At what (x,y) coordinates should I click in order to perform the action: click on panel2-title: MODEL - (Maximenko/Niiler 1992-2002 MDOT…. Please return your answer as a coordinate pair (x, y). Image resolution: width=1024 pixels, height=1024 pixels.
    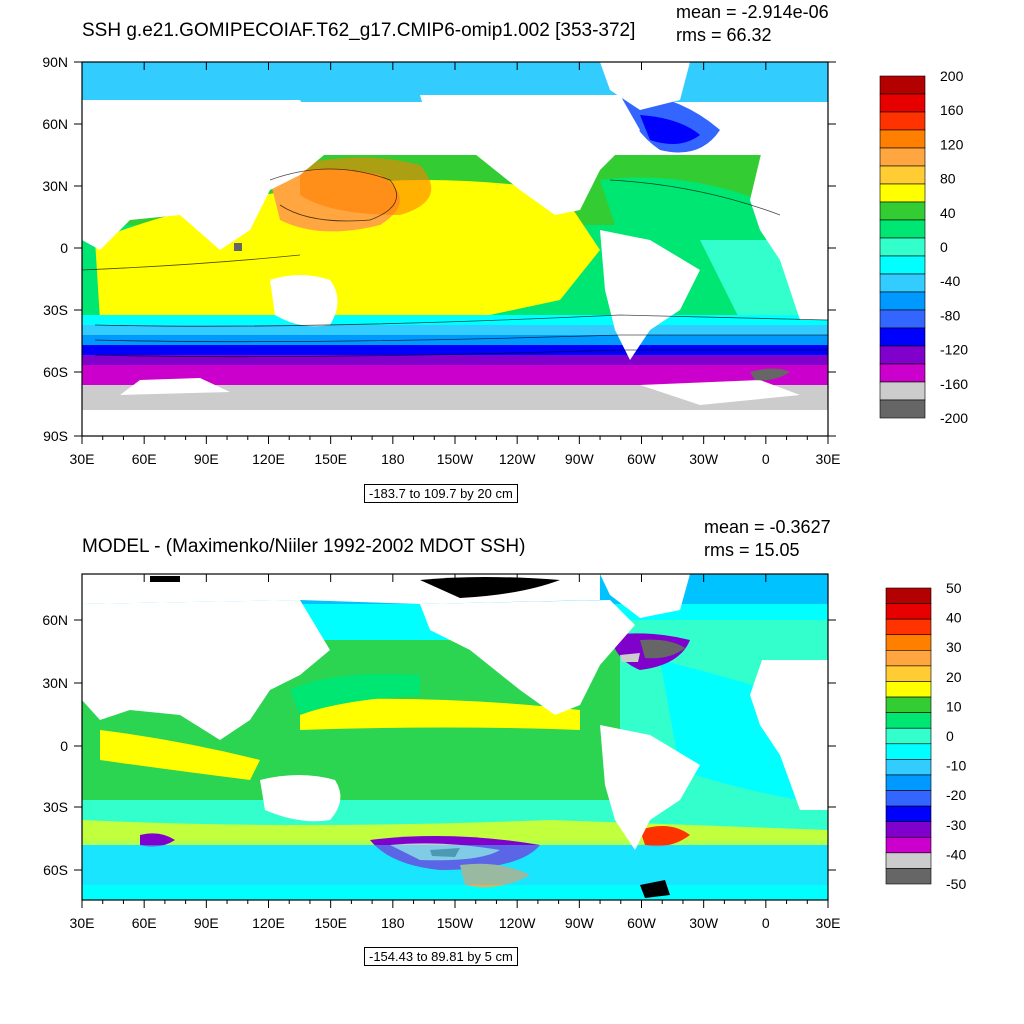
    Looking at the image, I should click on (304, 546).